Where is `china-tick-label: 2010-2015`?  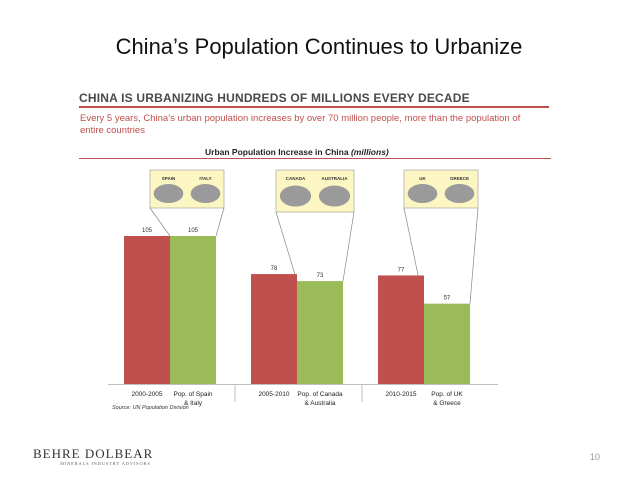
china-tick-label: 2010-2015 is located at coordinates (400, 394).